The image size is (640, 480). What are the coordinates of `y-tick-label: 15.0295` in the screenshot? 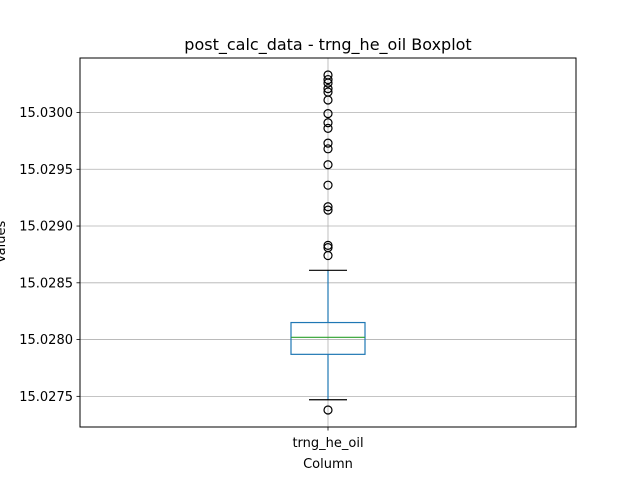 It's located at (46, 170).